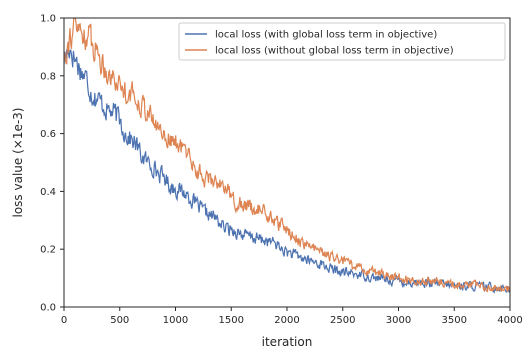 Image resolution: width=524 pixels, height=355 pixels. Describe the element at coordinates (119, 320) in the screenshot. I see `x-tick-label: 500` at that location.